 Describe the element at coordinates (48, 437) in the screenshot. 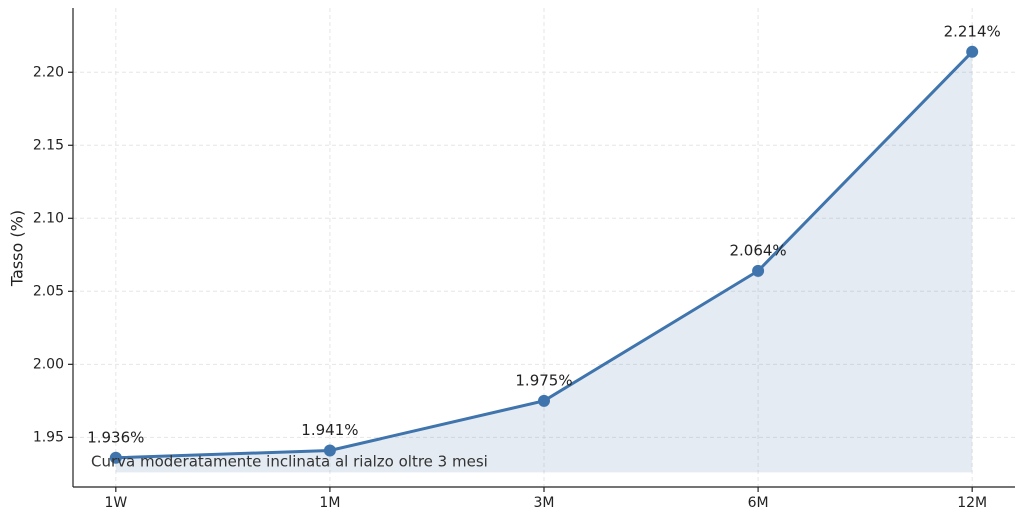

I see `y-tick-label: 1.95` at that location.